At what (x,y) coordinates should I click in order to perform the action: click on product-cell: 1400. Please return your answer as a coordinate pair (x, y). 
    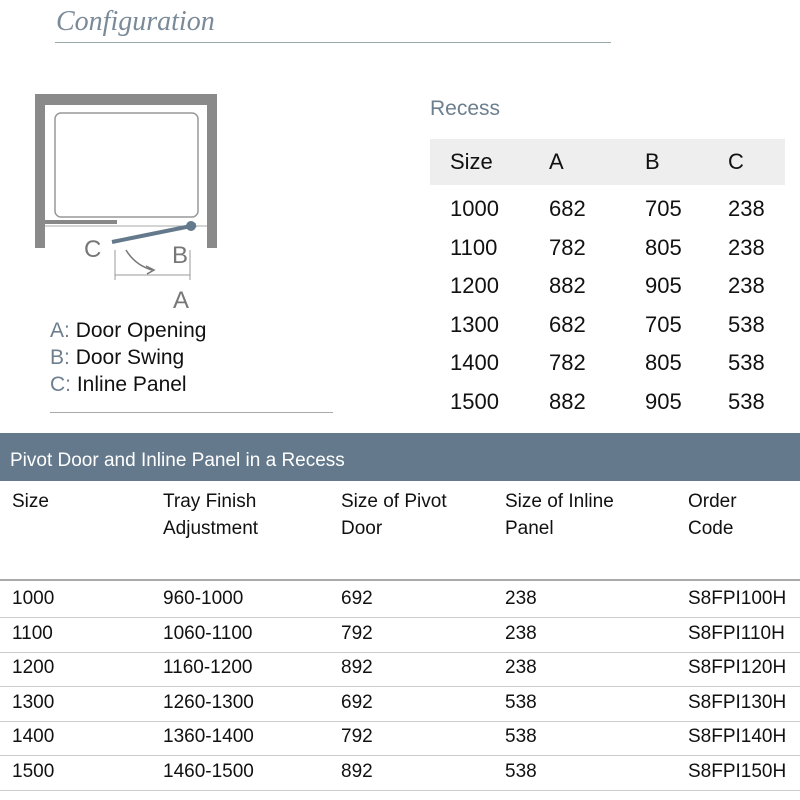
    Looking at the image, I should click on (33, 736).